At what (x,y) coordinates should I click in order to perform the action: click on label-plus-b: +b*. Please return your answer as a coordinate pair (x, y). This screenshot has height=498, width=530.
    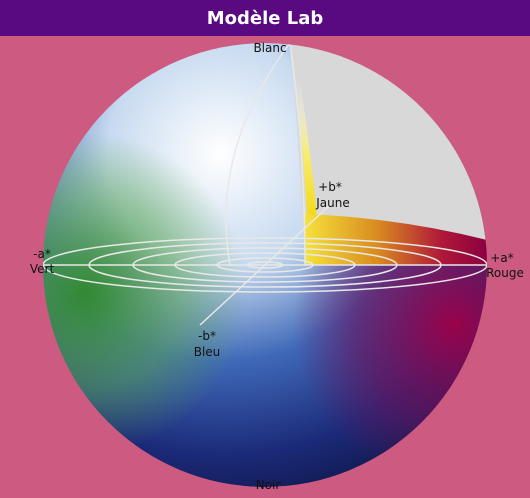
    Looking at the image, I should click on (330, 187).